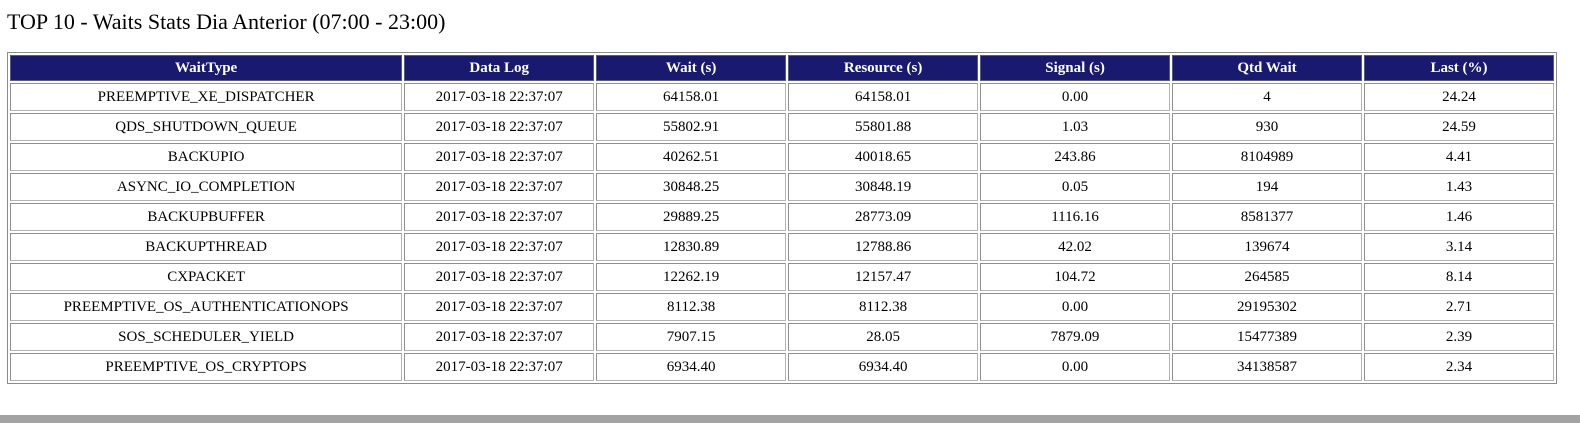  What do you see at coordinates (691, 157) in the screenshot?
I see `cell-wait-s: 40262.51` at bounding box center [691, 157].